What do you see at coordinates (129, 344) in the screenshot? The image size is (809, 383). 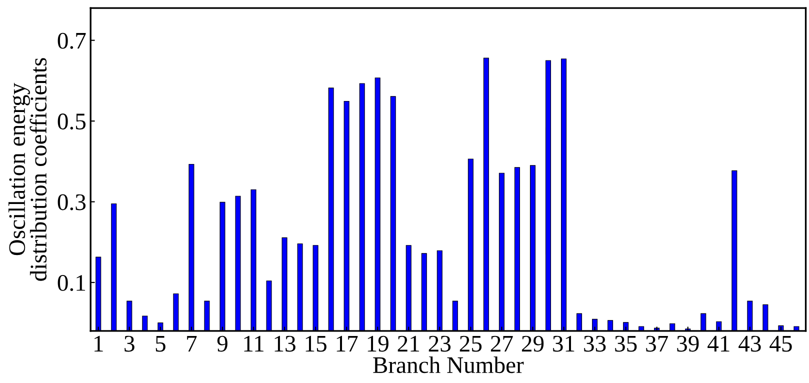 I see `x-tick-label: 3` at bounding box center [129, 344].